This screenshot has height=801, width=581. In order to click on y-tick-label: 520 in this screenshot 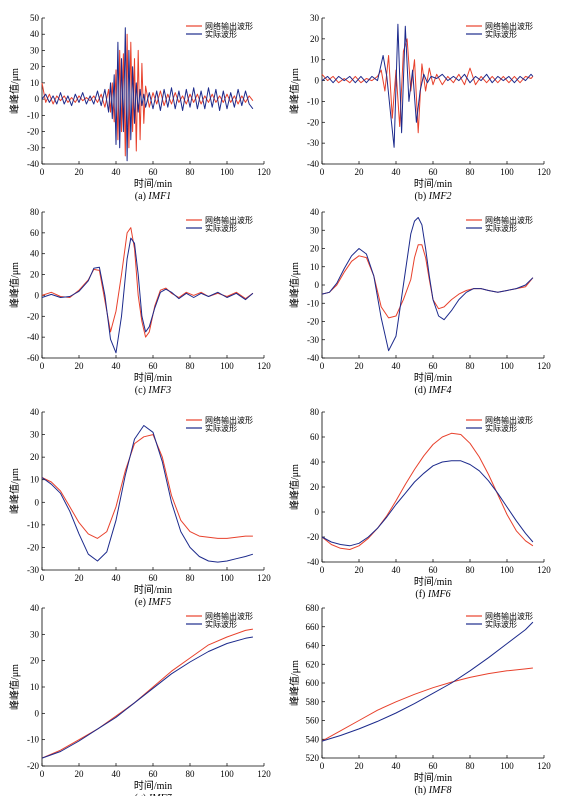, I will do `click(313, 758)`.